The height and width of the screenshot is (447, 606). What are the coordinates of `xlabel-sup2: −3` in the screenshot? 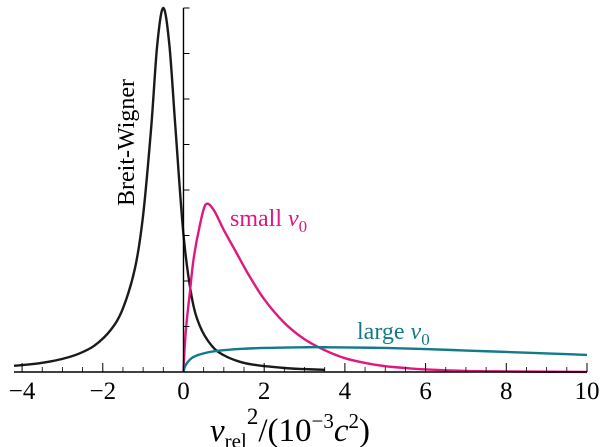 It's located at (322, 421).